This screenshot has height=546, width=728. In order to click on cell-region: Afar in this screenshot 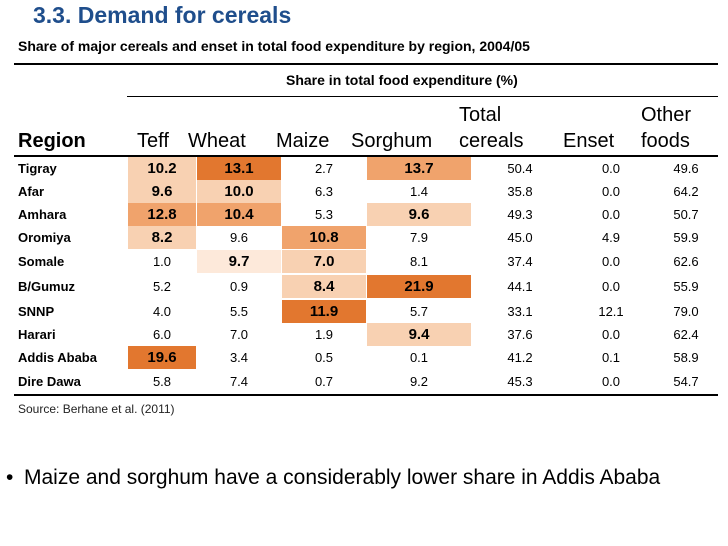, I will do `click(31, 191)`.